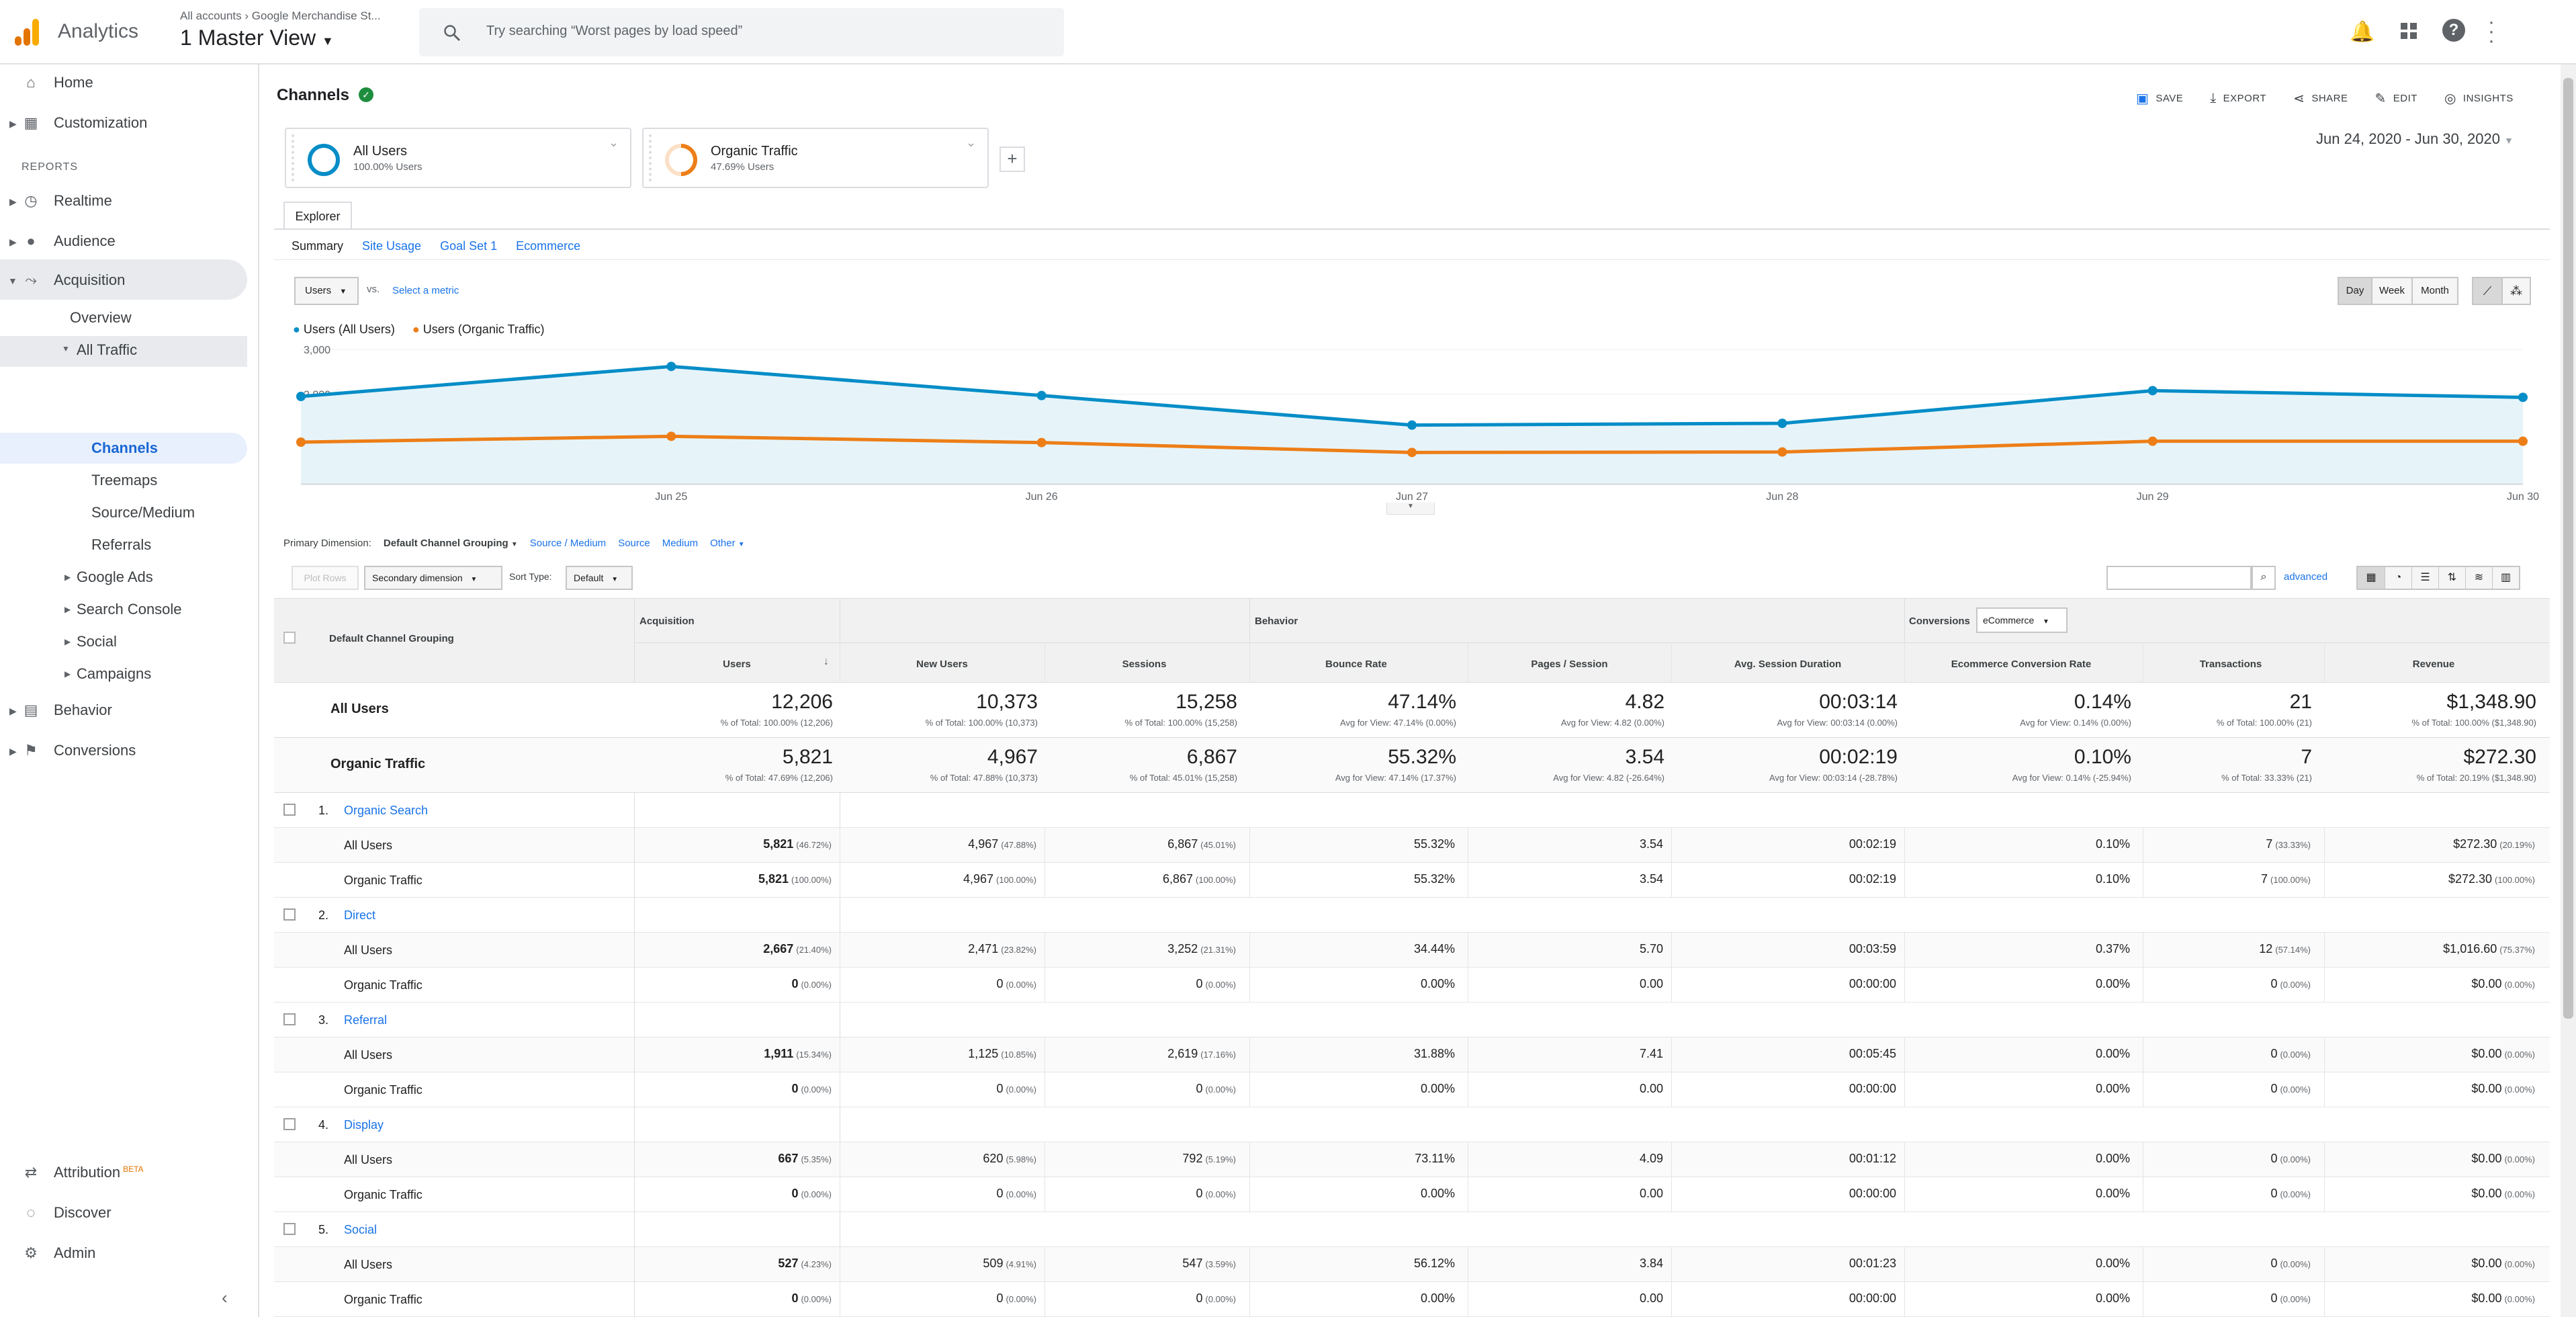 The width and height of the screenshot is (2576, 1317). What do you see at coordinates (826, 661) in the screenshot?
I see `sort-desc-icon: ↓` at bounding box center [826, 661].